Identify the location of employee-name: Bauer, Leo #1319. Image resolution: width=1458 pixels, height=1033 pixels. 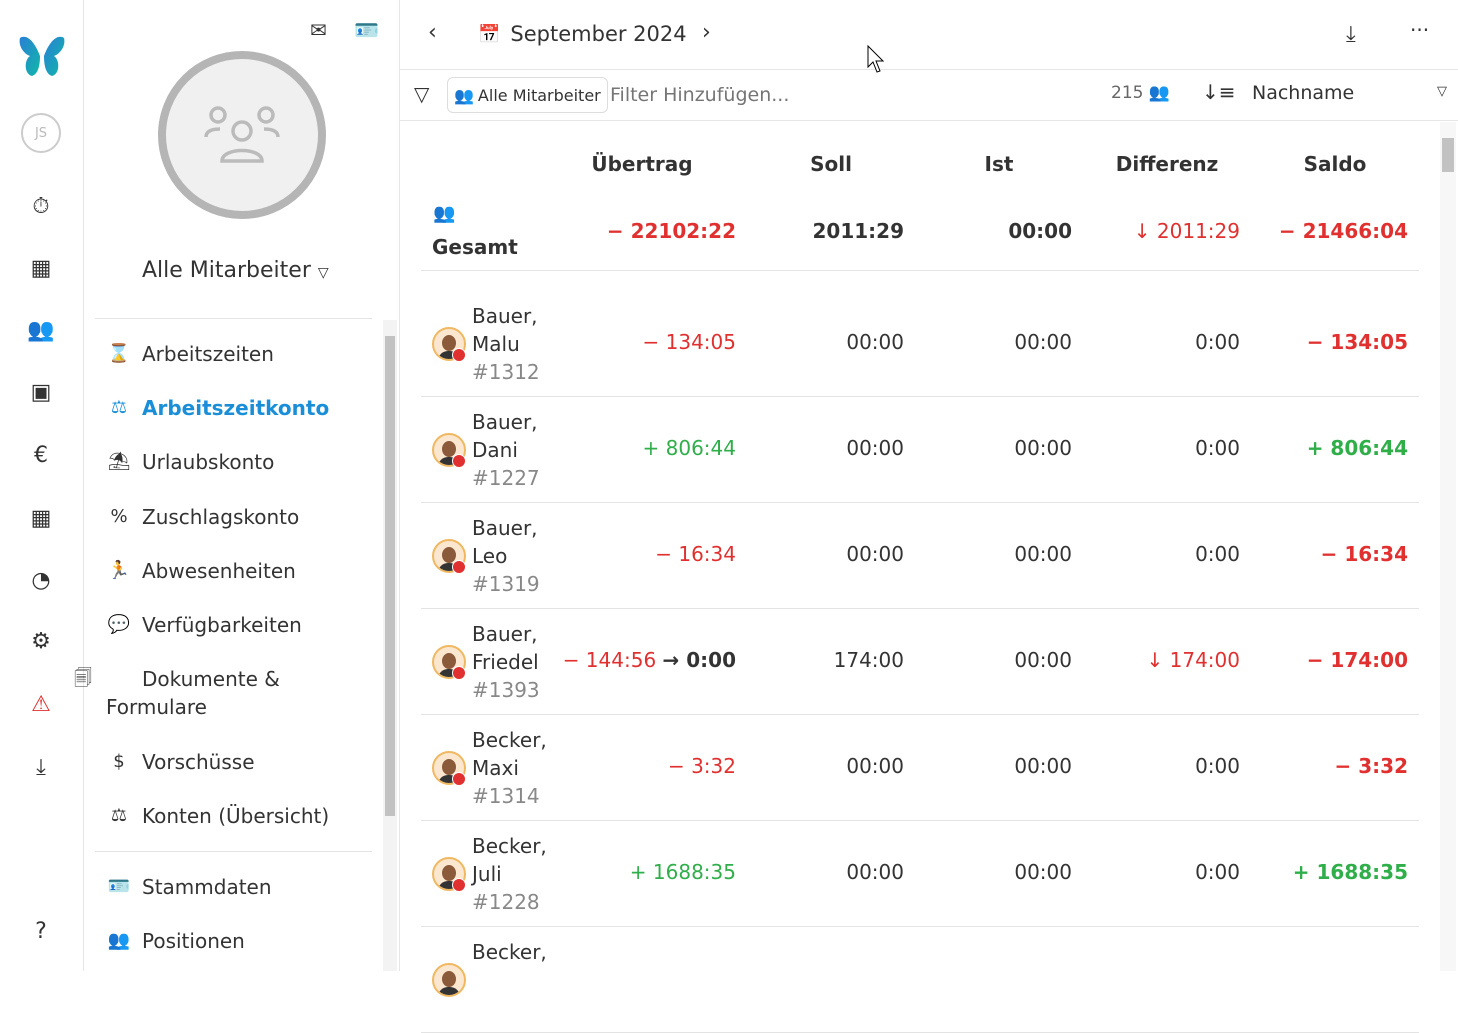
(506, 556).